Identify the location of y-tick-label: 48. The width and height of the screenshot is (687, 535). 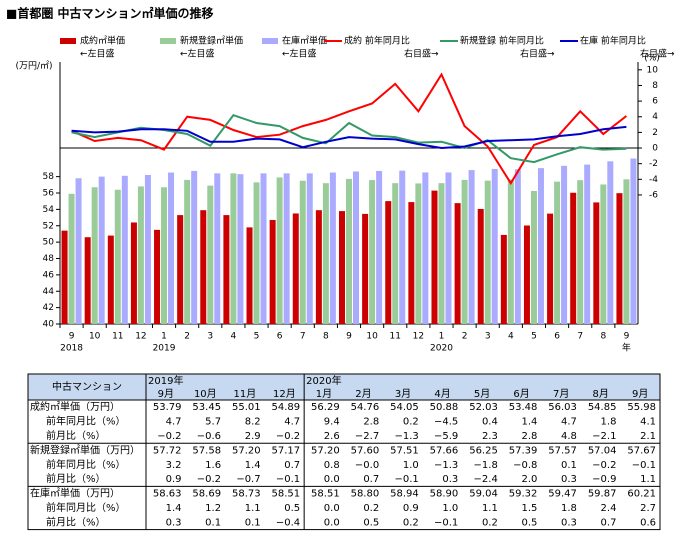
(49, 259).